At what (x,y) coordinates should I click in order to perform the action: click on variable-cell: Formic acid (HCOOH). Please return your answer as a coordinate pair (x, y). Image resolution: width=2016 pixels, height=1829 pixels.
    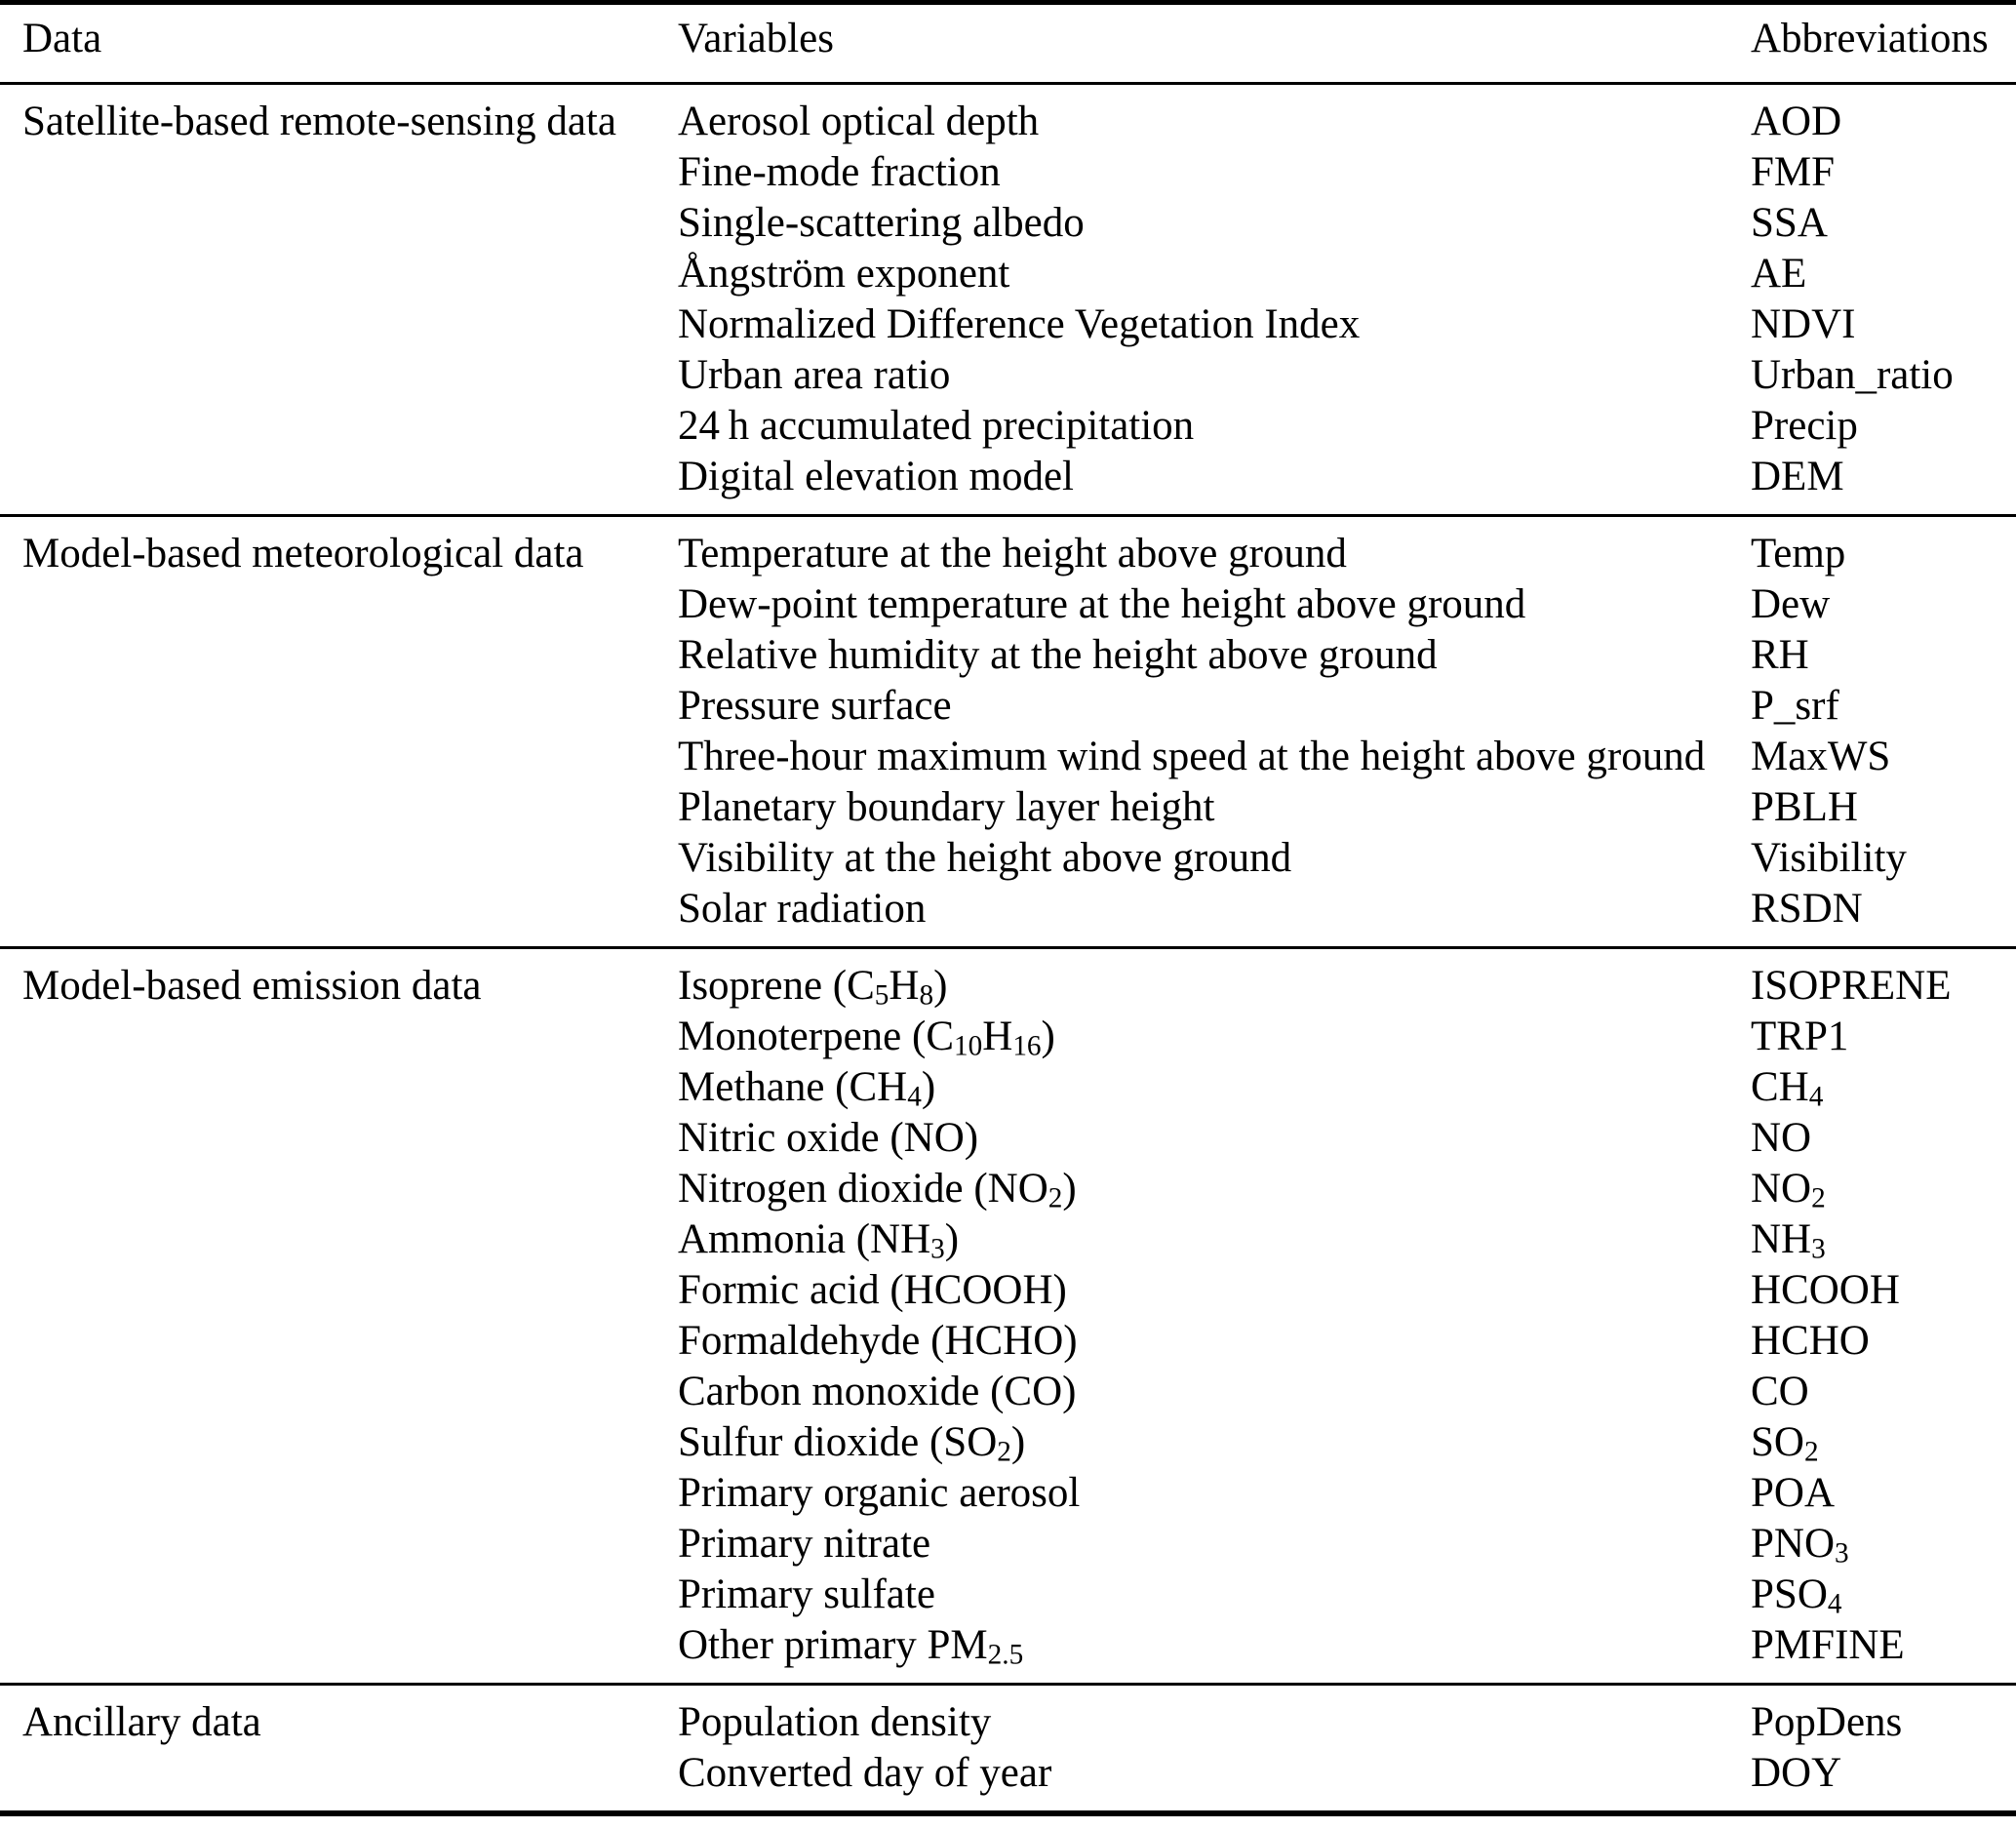
    Looking at the image, I should click on (1214, 1291).